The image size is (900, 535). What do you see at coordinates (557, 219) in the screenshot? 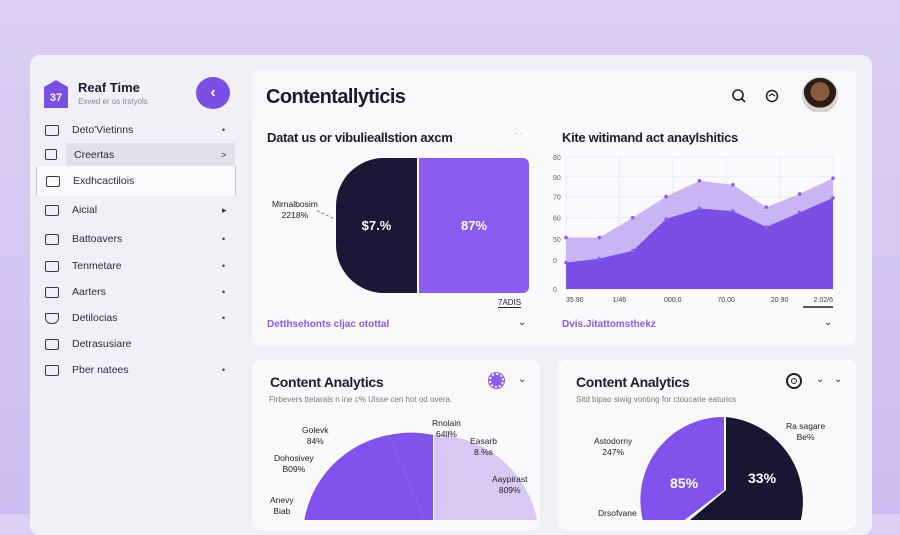
I see `y-tick-label: 60` at bounding box center [557, 219].